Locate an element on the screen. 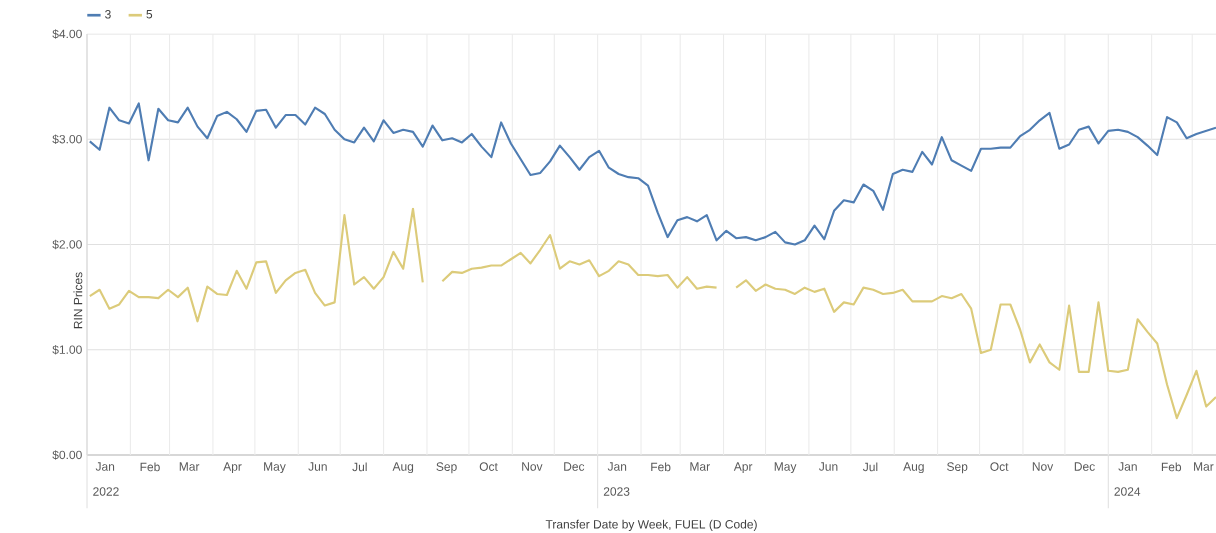 This screenshot has width=1216, height=533. y-tick-label: $0.00 is located at coordinates (67, 455).